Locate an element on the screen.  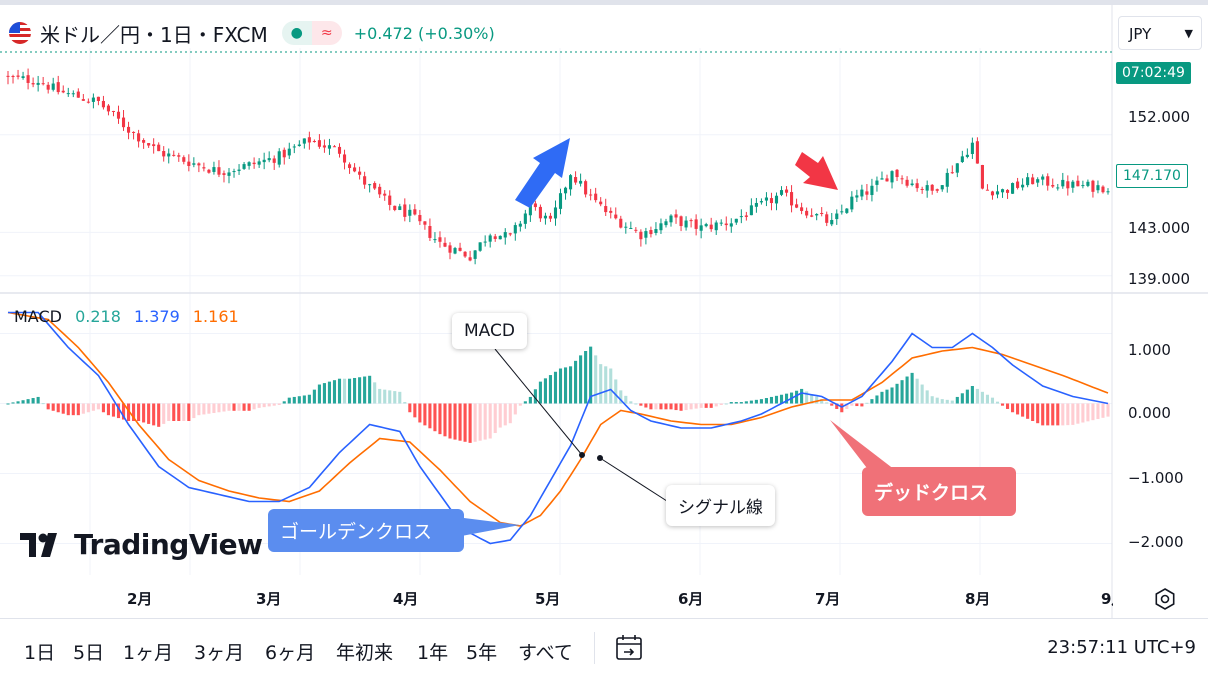
macd-callout: MACD is located at coordinates (489, 331).